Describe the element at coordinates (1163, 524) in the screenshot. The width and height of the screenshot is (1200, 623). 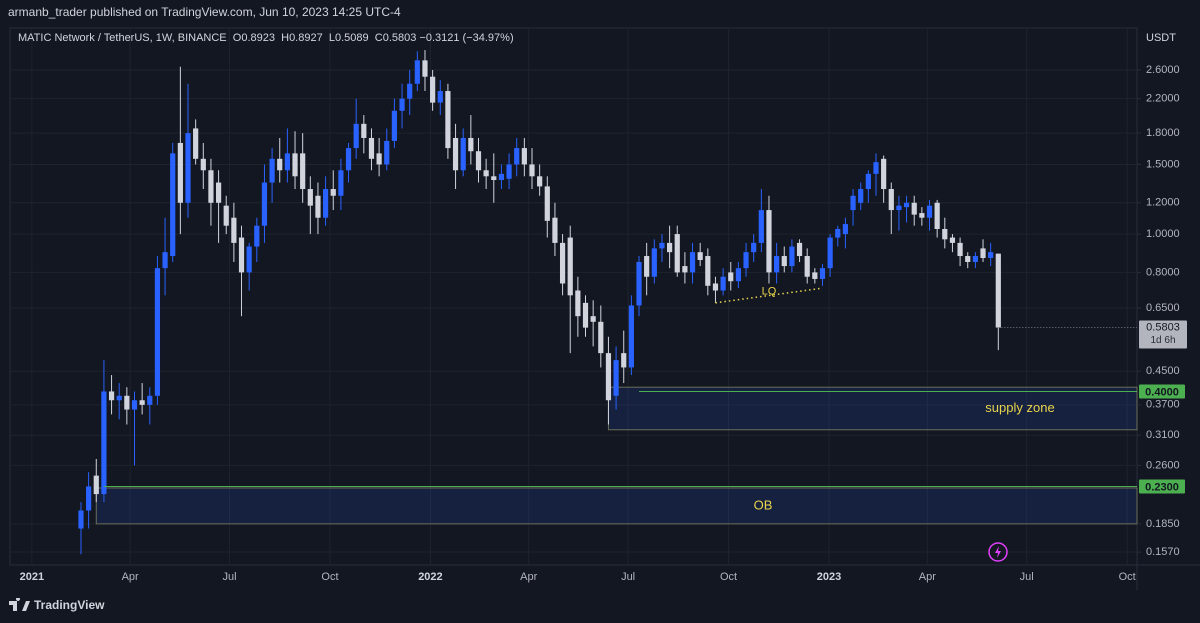
I see `y-tick-label: 0.1850` at that location.